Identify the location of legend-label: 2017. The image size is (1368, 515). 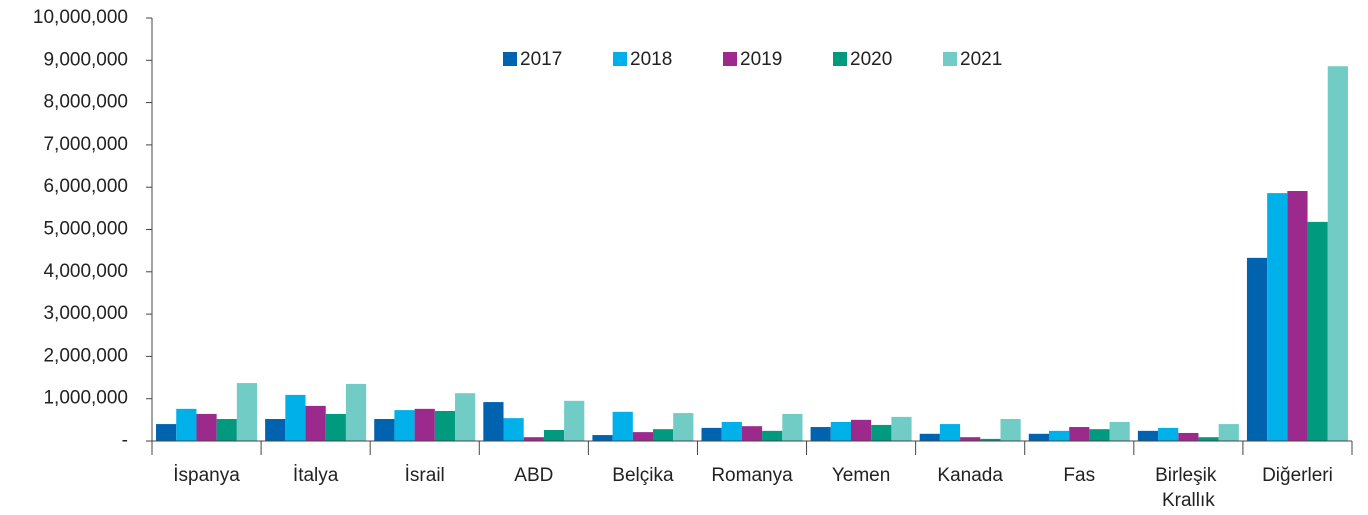
(541, 59).